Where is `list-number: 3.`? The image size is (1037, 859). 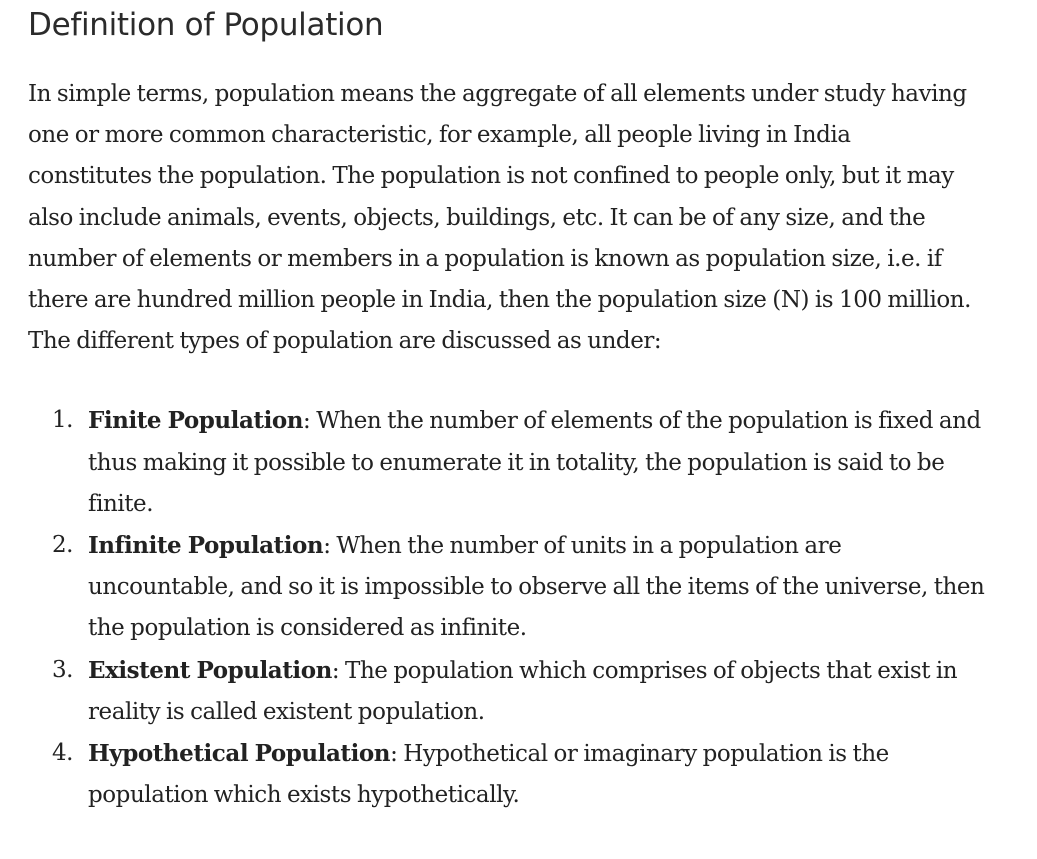
list-number: 3. is located at coordinates (63, 669).